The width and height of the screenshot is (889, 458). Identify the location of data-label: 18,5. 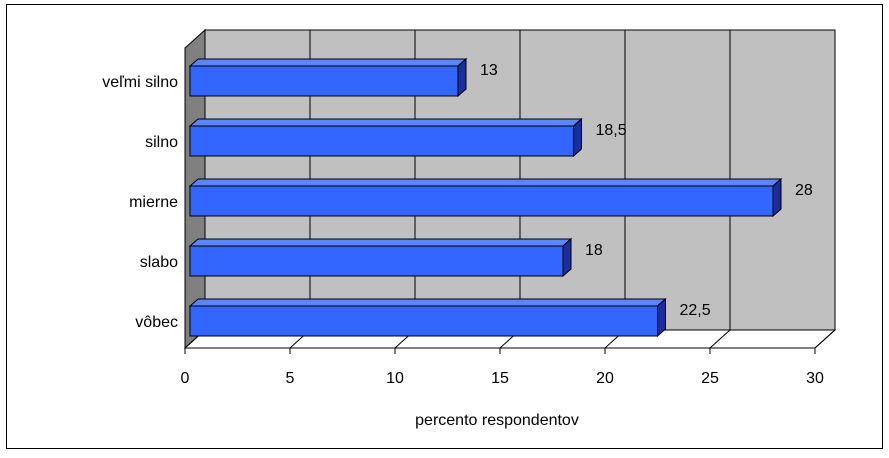
(611, 130).